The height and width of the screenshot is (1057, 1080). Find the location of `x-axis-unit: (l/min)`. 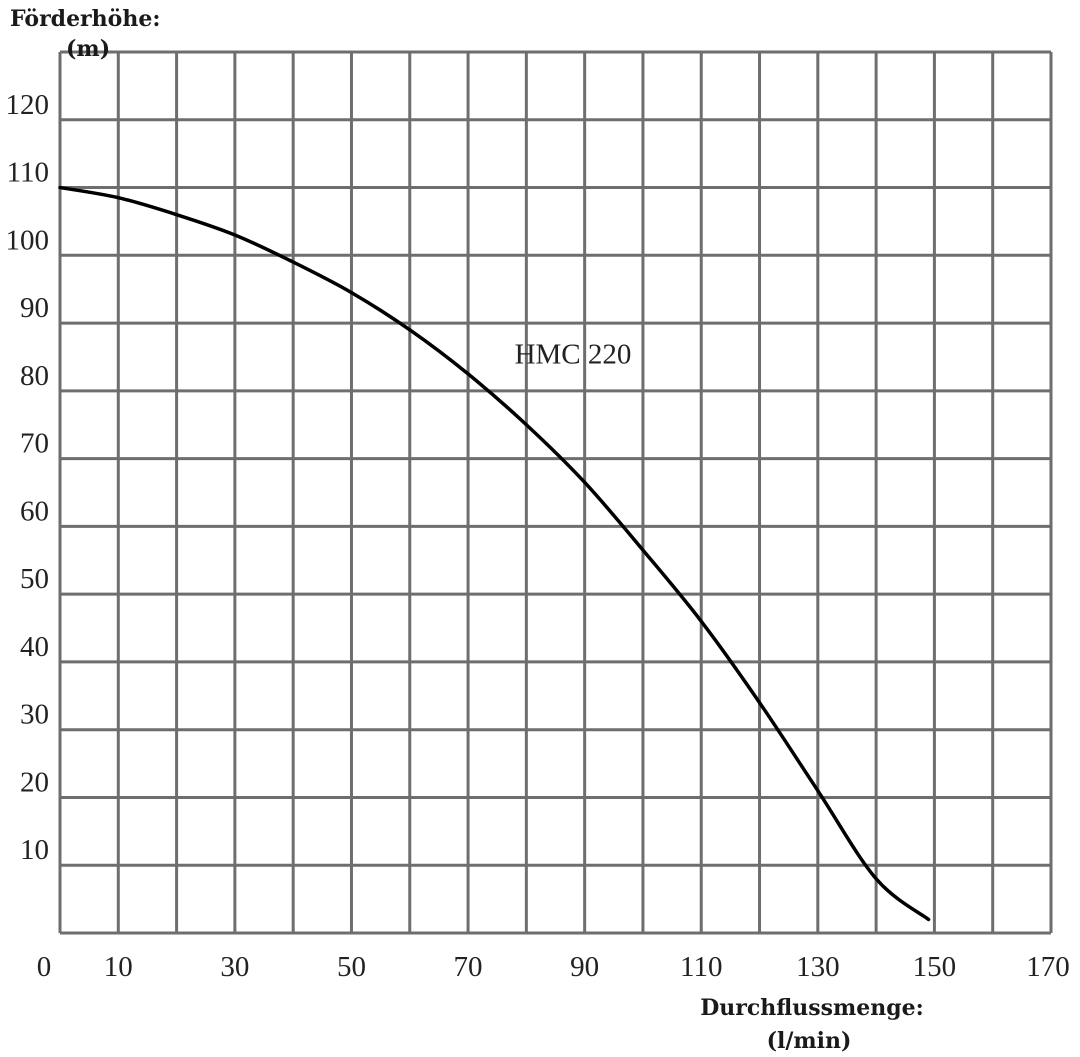

x-axis-unit: (l/min) is located at coordinates (809, 1041).